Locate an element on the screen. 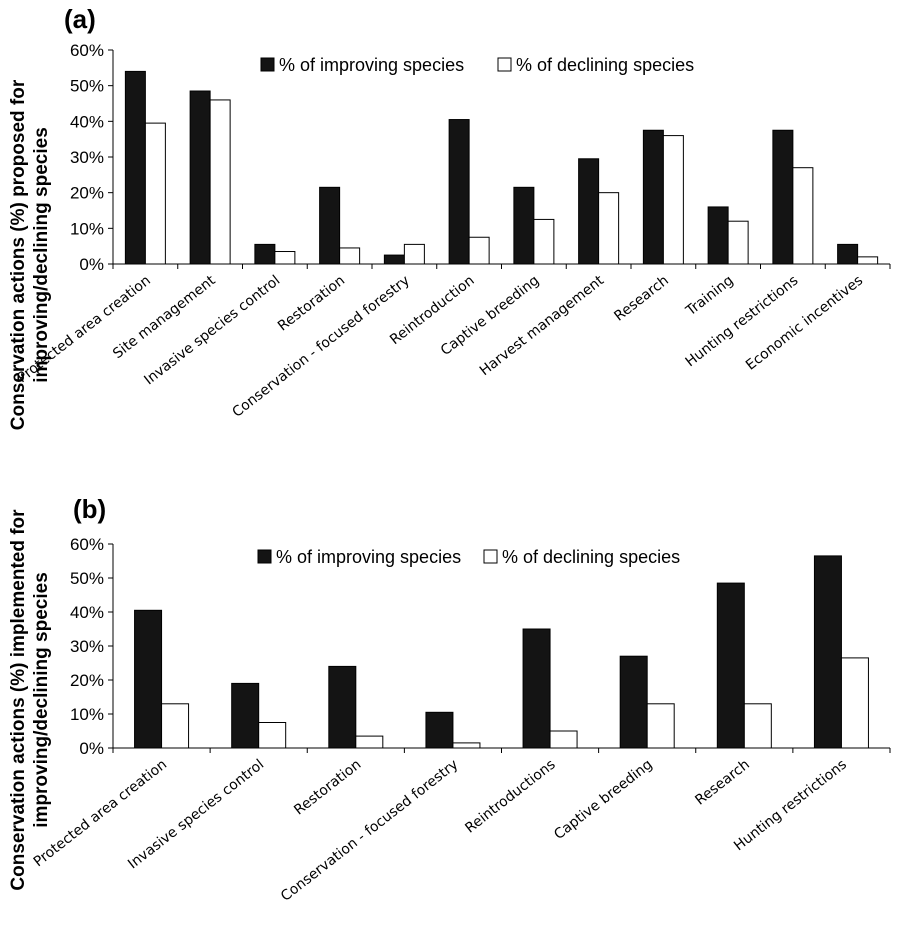 The image size is (913, 933). category-label: Hunting restrictions is located at coordinates (742, 322).